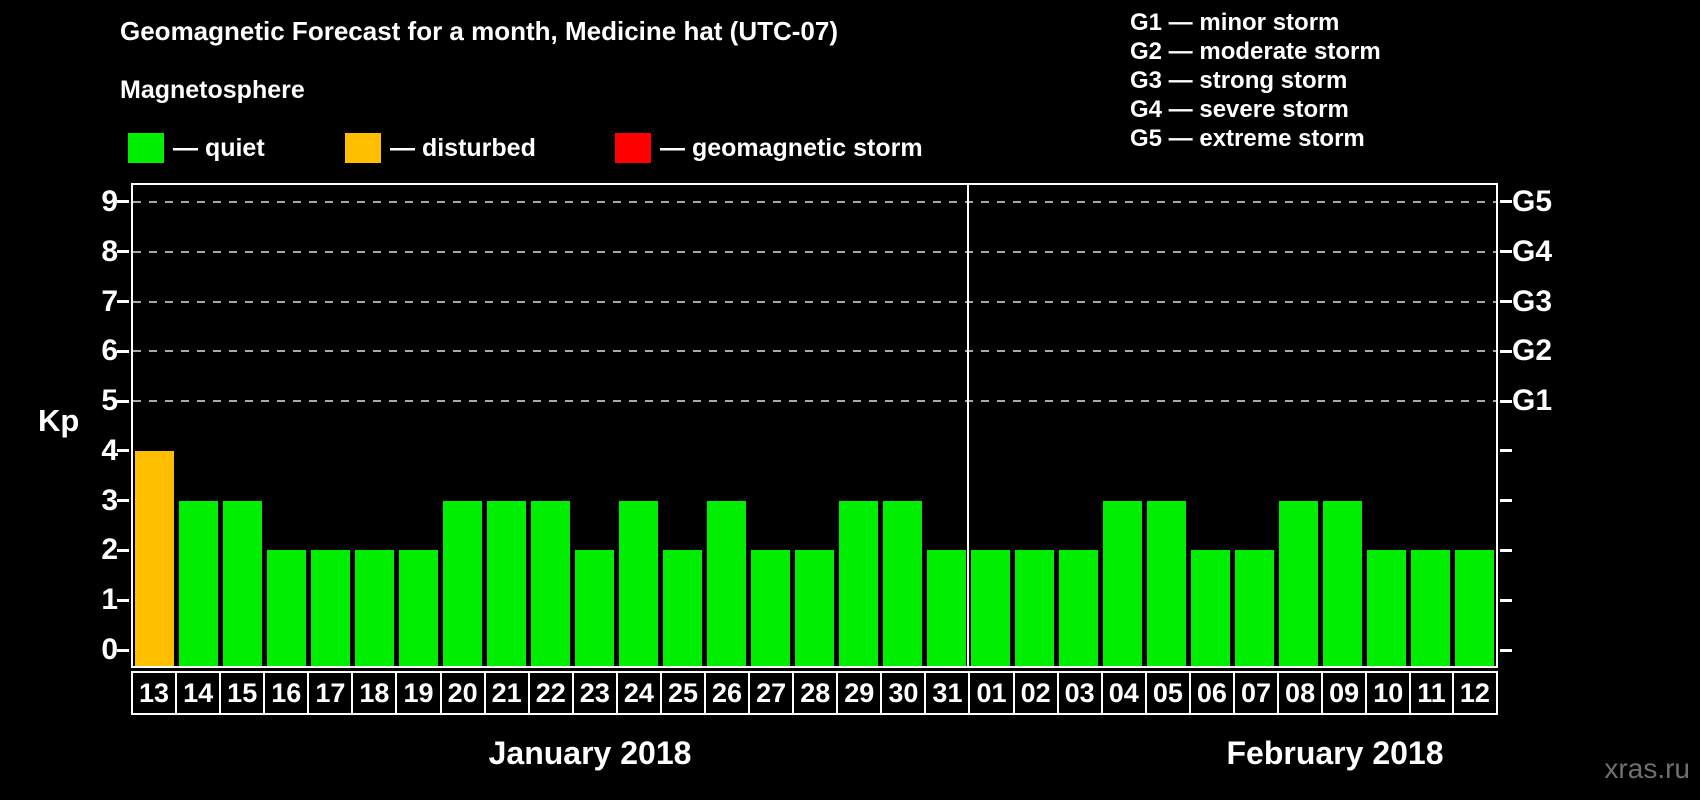  What do you see at coordinates (375, 608) in the screenshot?
I see `kp-bar-day-18-january` at bounding box center [375, 608].